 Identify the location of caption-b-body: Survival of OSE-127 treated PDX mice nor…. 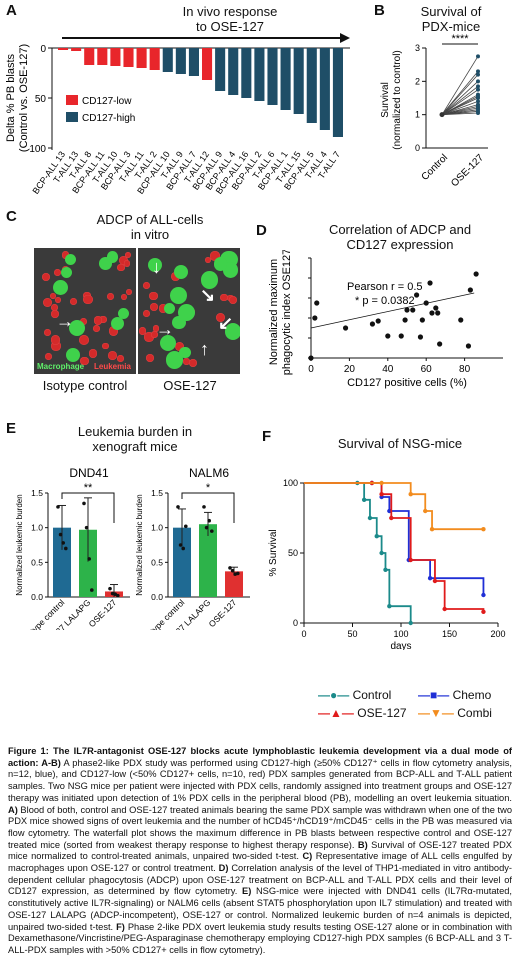
(260, 850).